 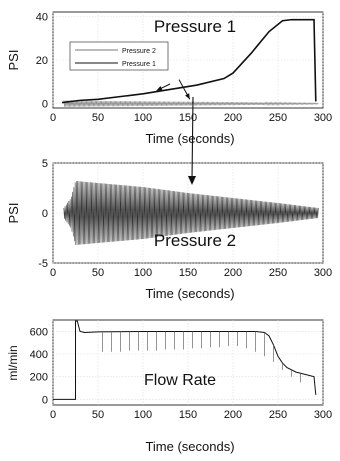 I want to click on y-tick-label: 600, so click(x=39, y=332).